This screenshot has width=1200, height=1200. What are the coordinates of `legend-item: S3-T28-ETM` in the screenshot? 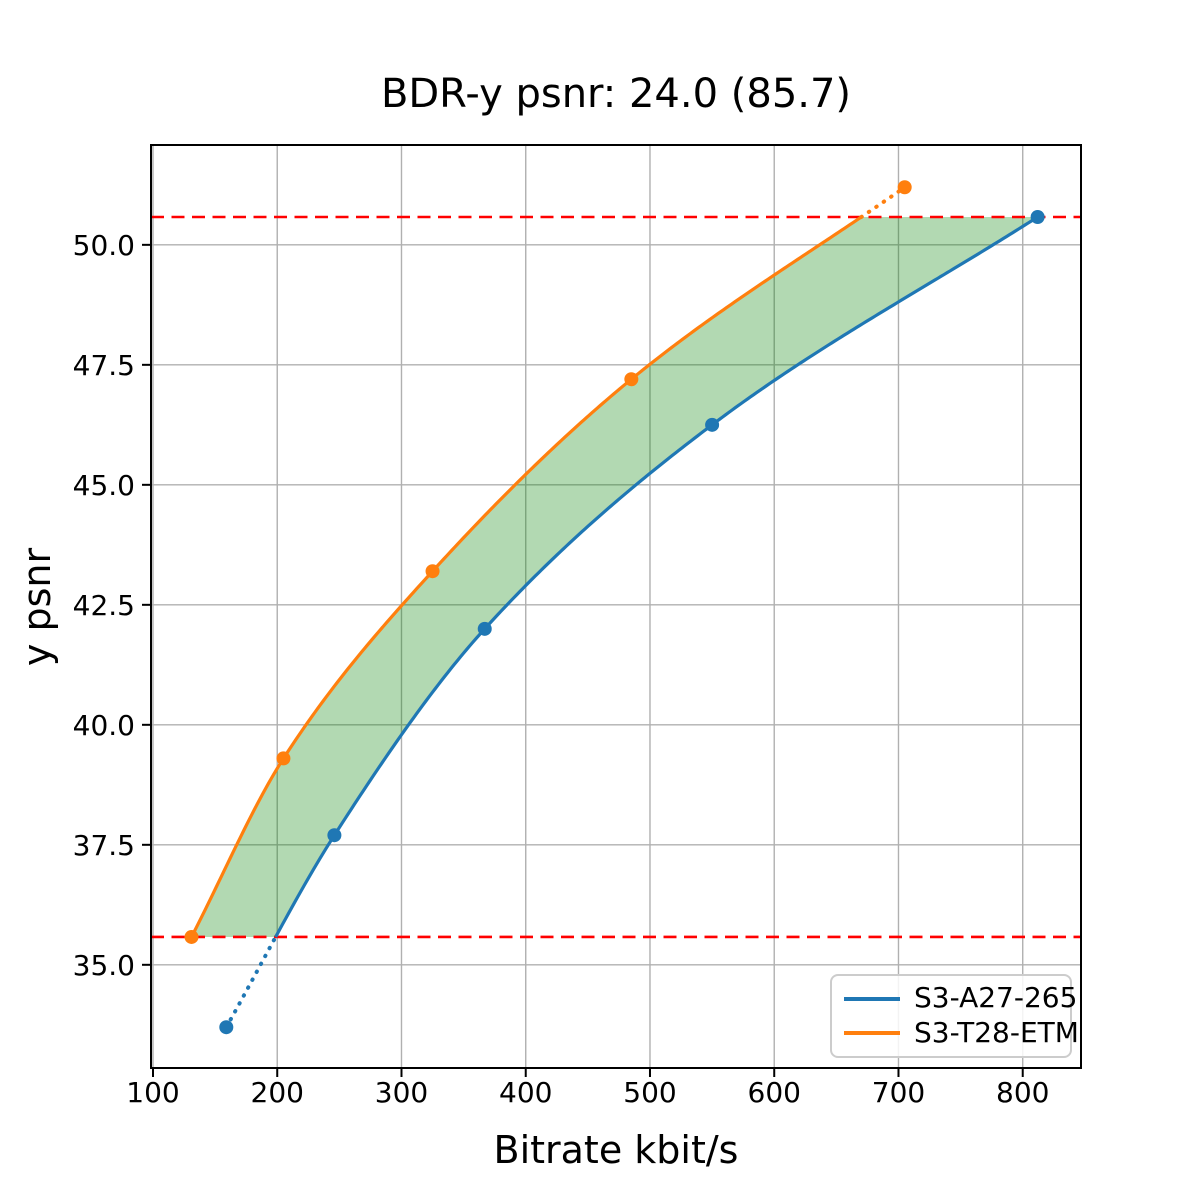 It's located at (961, 1033).